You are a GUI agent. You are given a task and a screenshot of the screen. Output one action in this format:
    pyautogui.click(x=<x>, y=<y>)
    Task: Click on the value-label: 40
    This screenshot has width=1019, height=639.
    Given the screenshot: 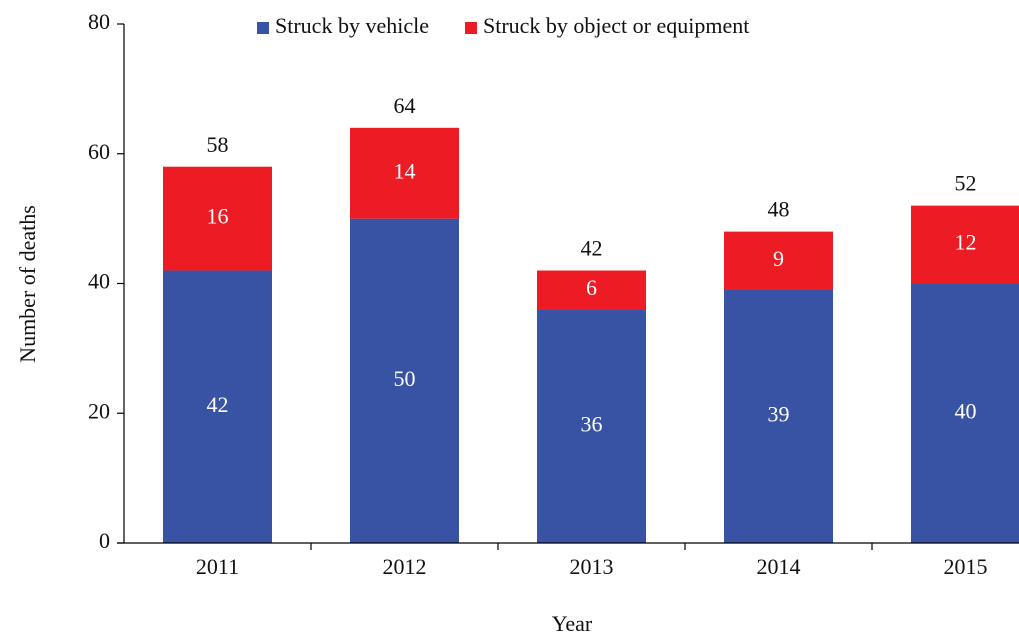 What is the action you would take?
    pyautogui.click(x=966, y=410)
    